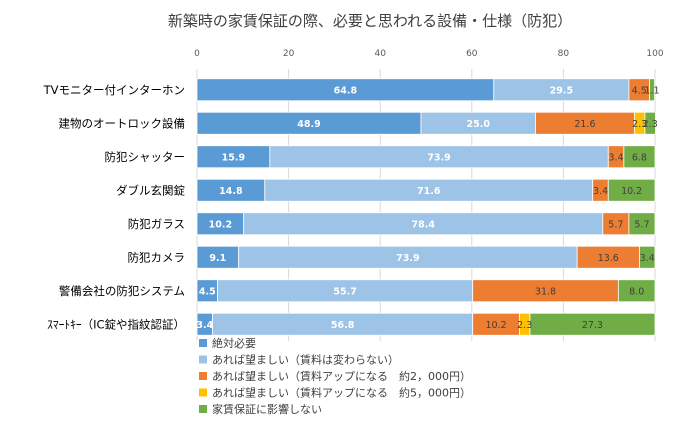  Describe the element at coordinates (561, 90) in the screenshot. I see `data-label: 29.5` at that location.